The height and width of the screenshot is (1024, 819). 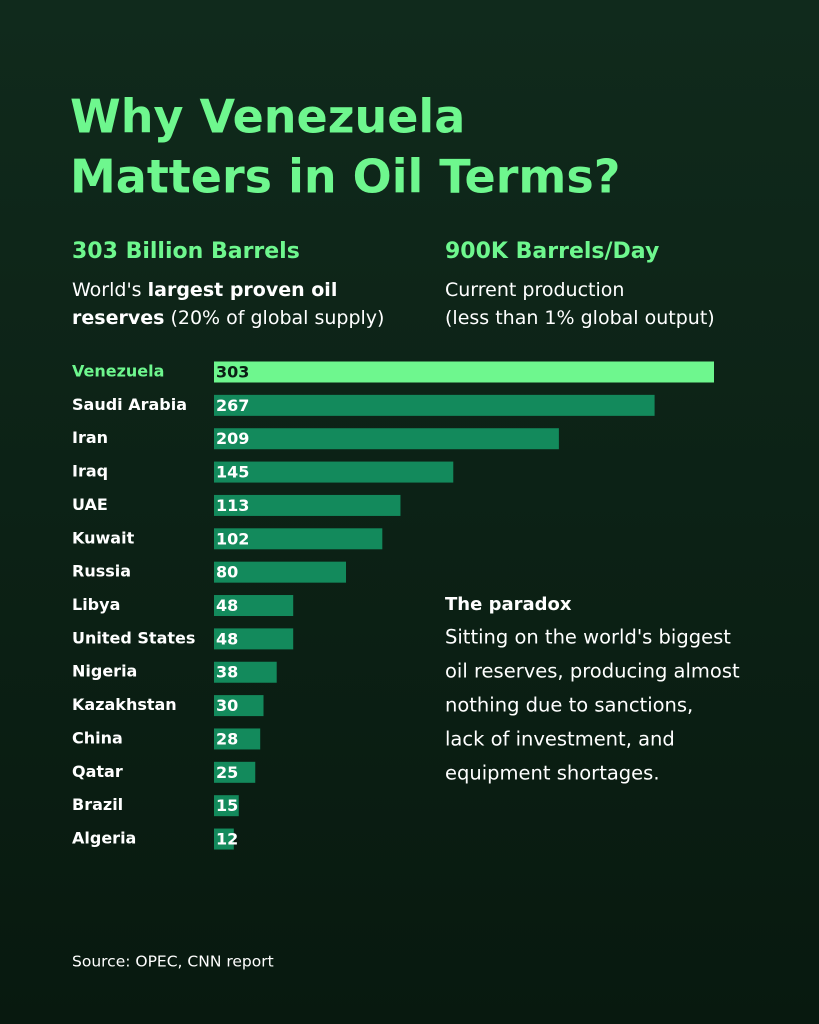 What do you see at coordinates (232, 538) in the screenshot?
I see `value-label: 102` at bounding box center [232, 538].